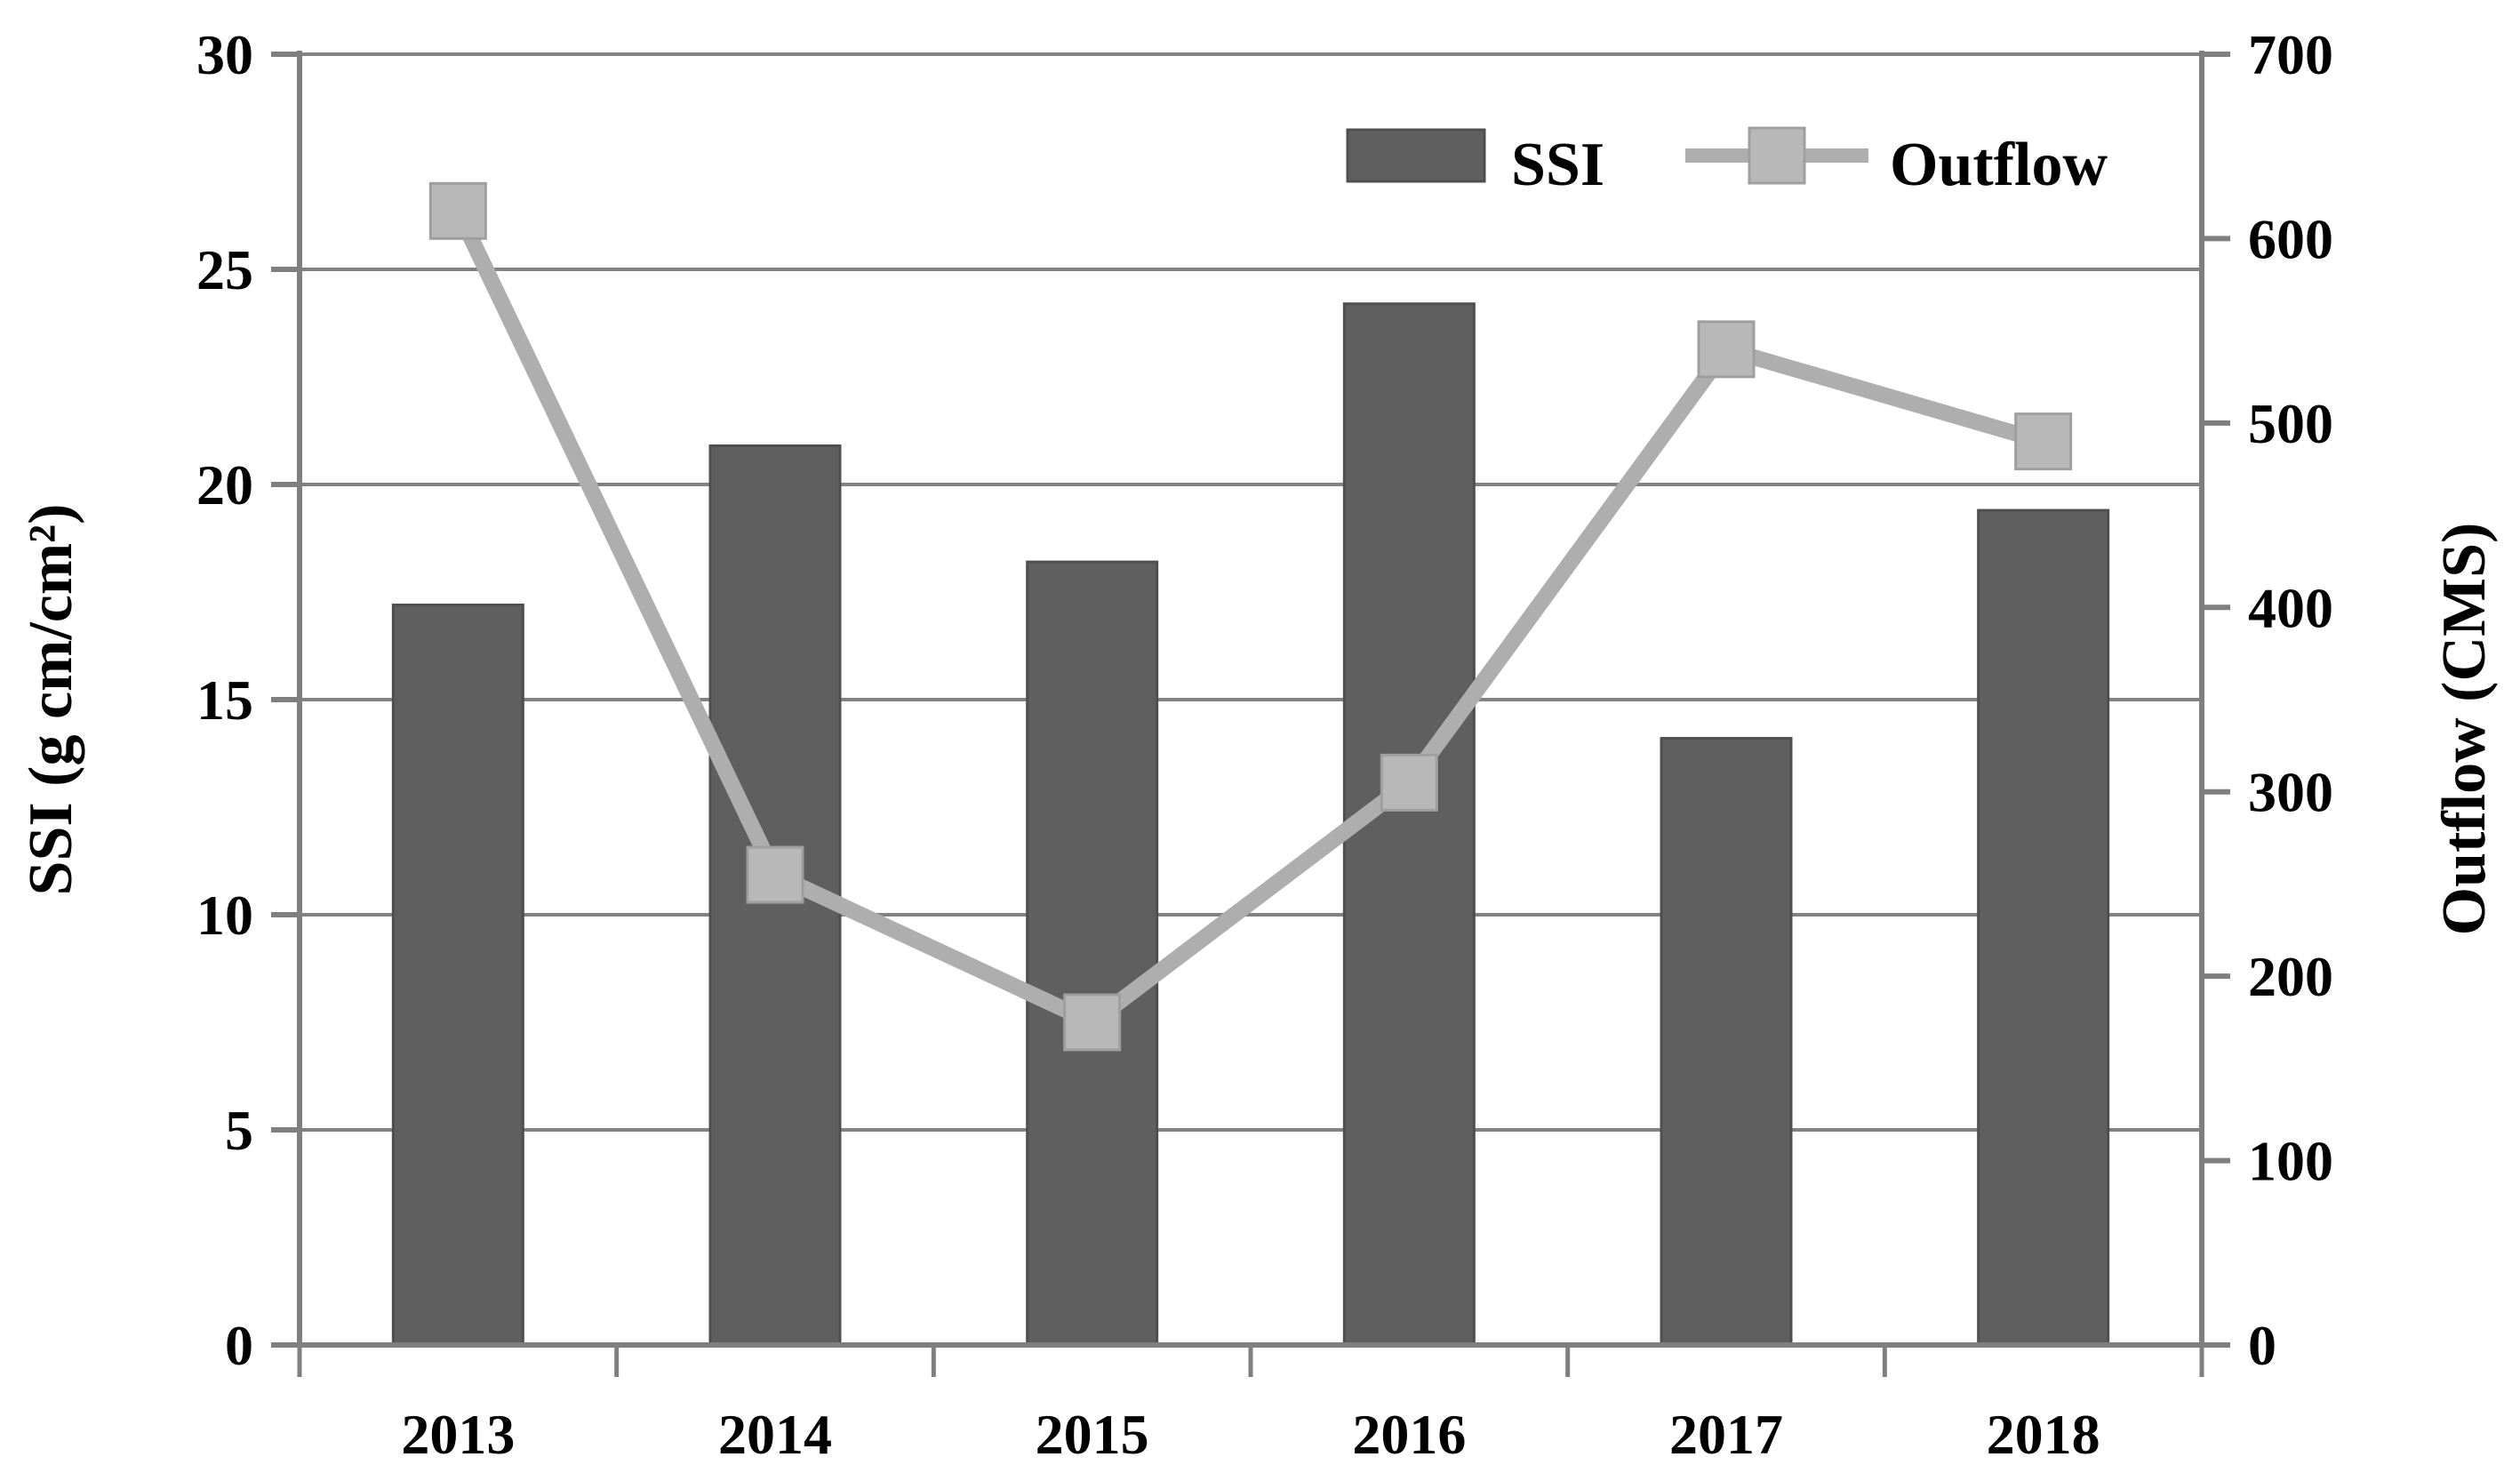 This screenshot has width=2520, height=1481. Describe the element at coordinates (1092, 1434) in the screenshot. I see `x-tick-label: 2015` at that location.